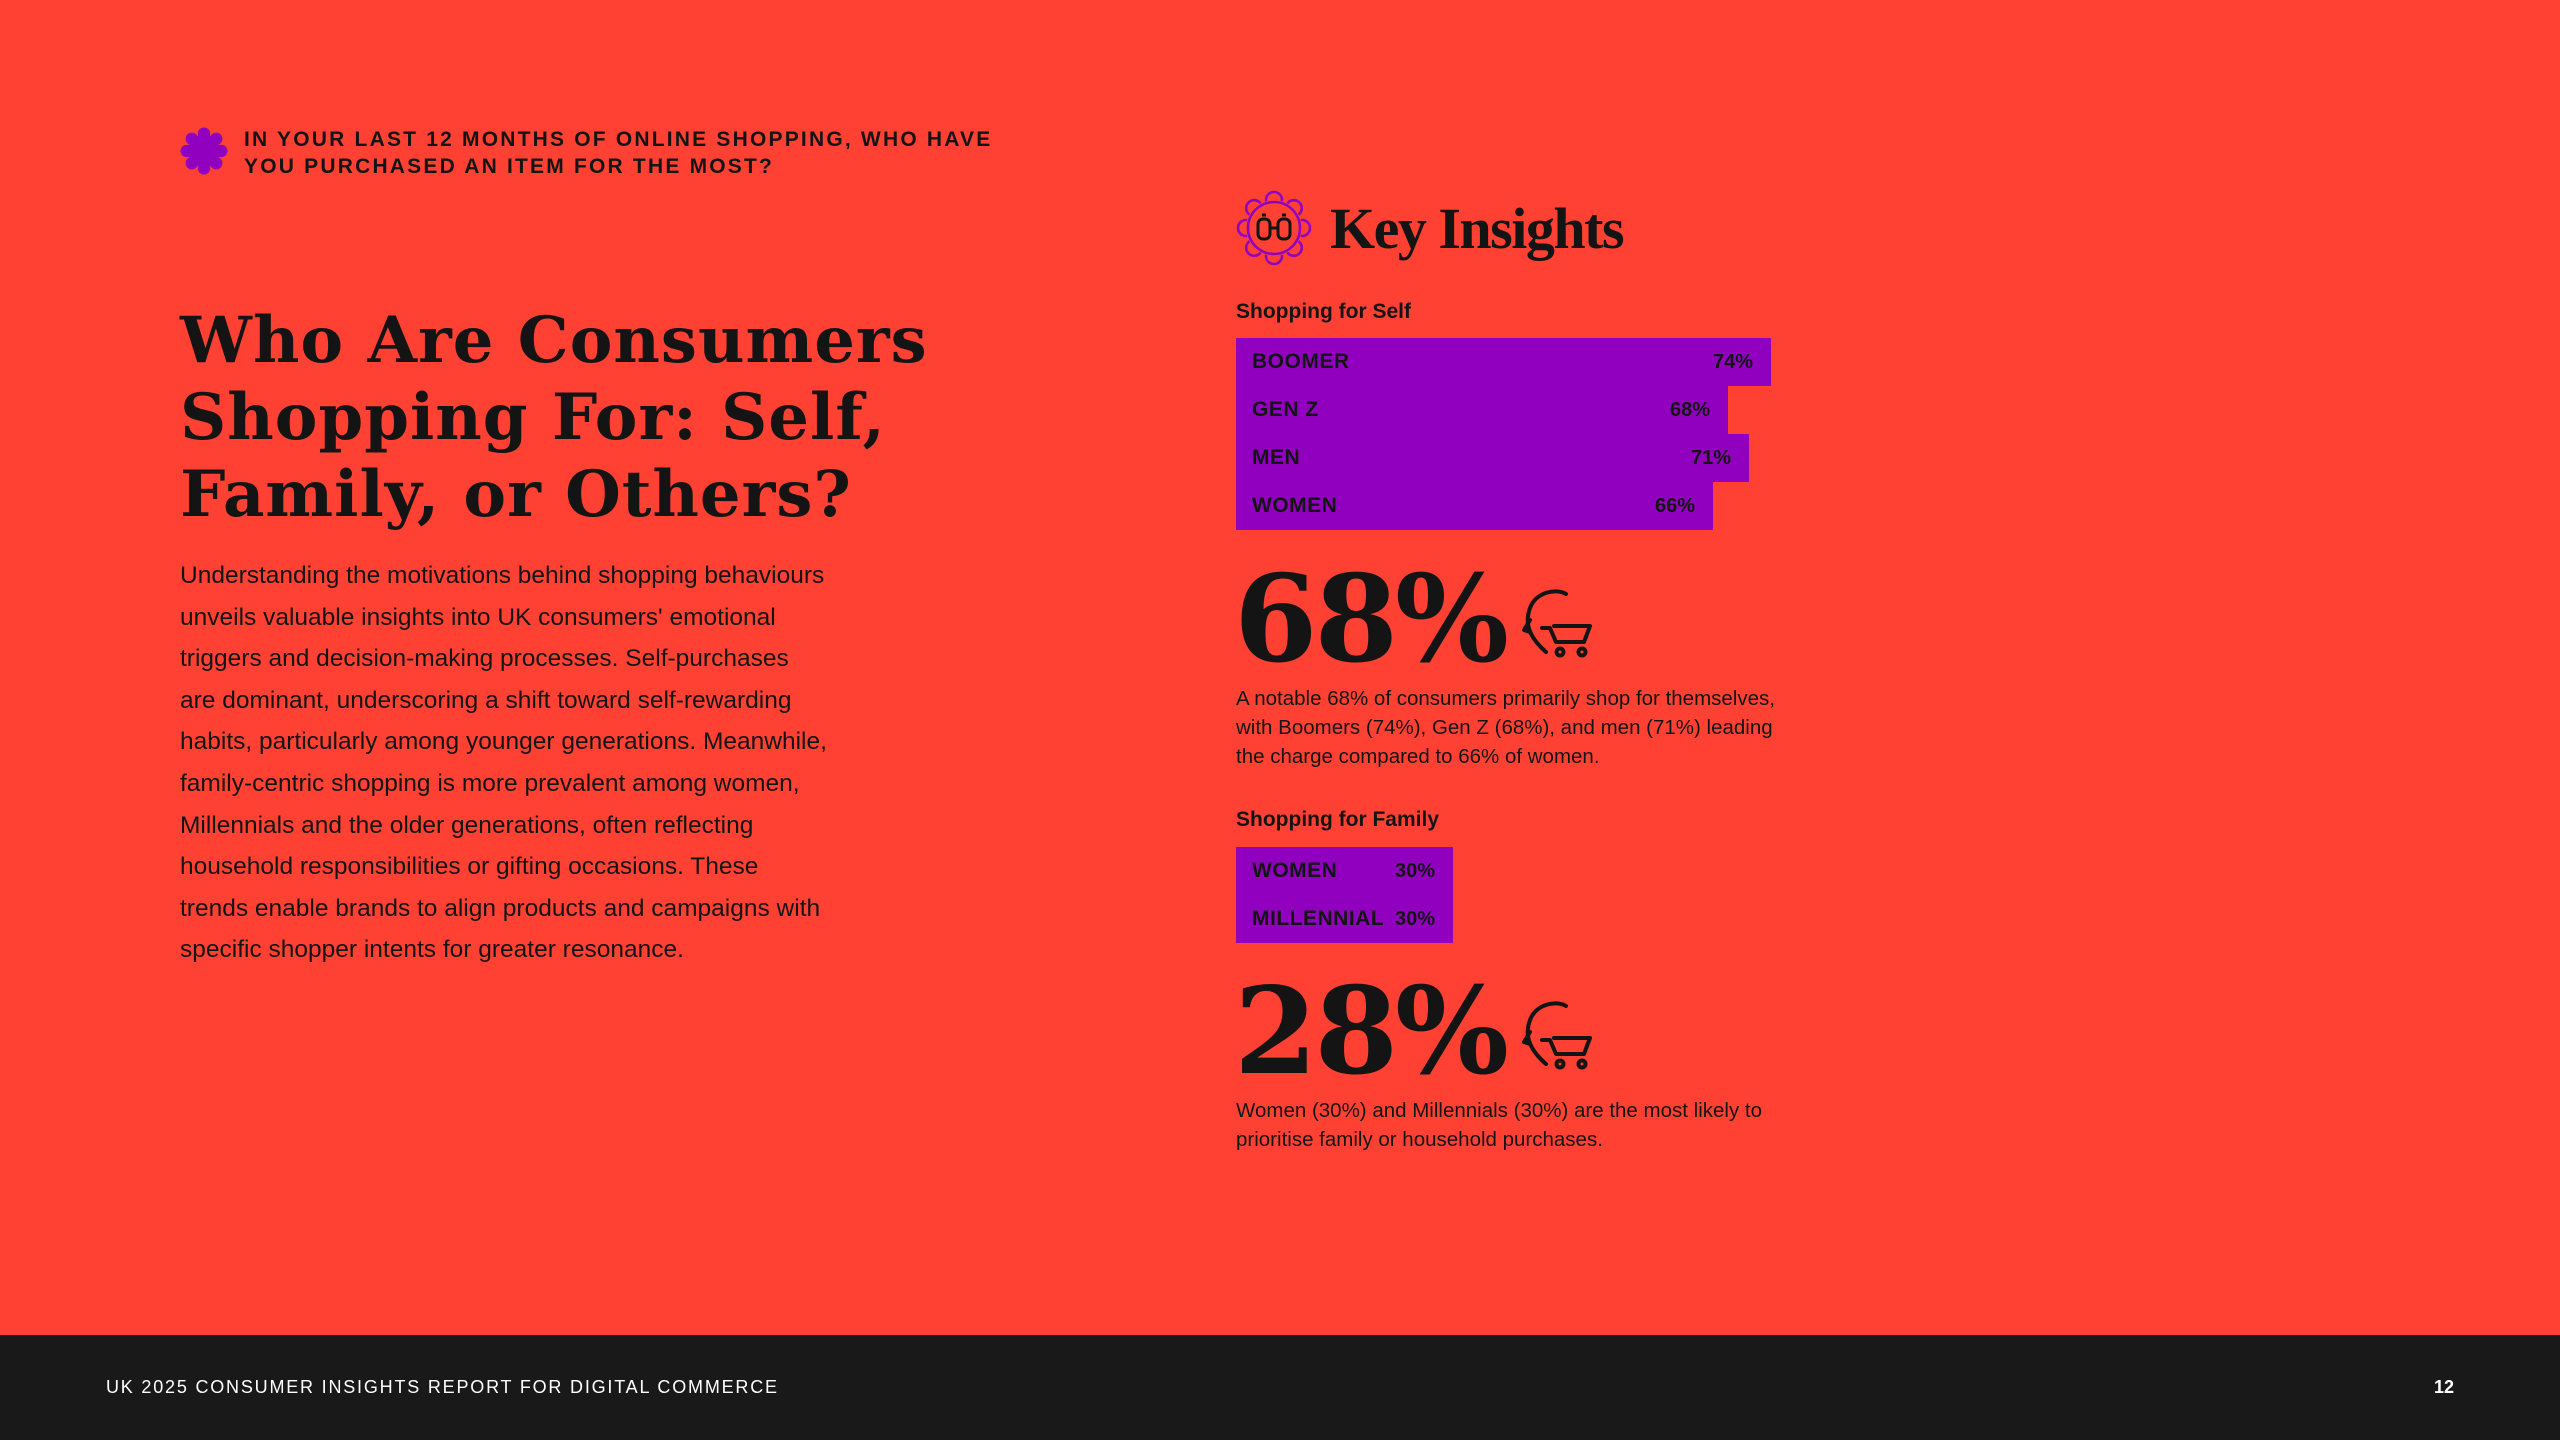 This screenshot has width=2560, height=1440. I want to click on binoculars-badge-icon, so click(1274, 228).